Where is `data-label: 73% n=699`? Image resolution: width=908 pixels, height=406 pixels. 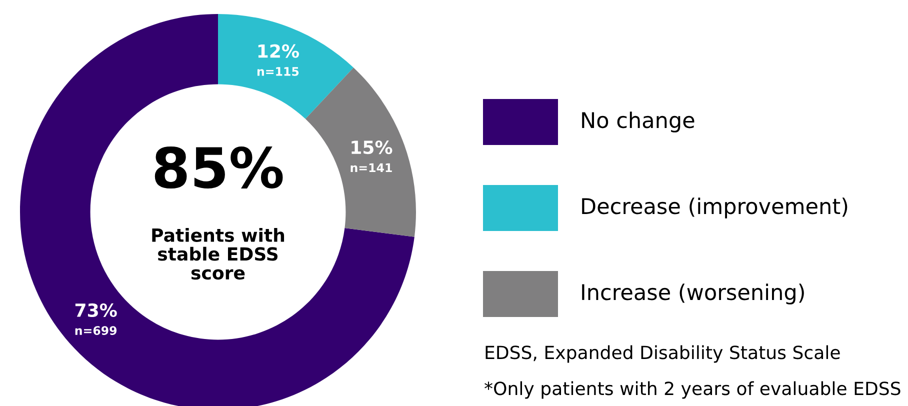 data-label: 73% n=699 is located at coordinates (96, 319).